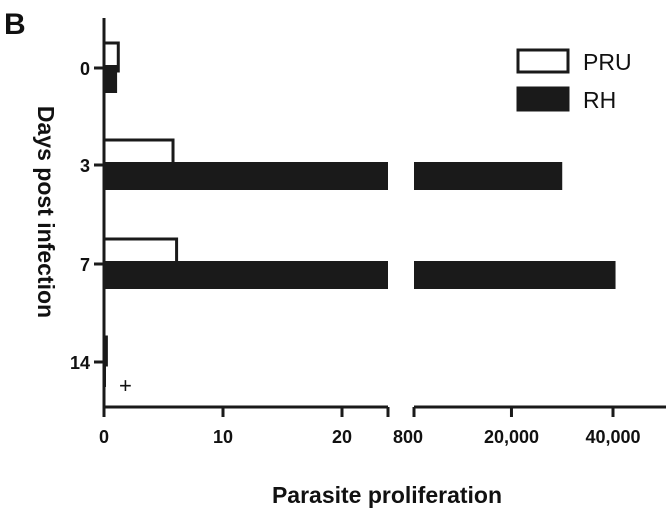 Image resolution: width=668 pixels, height=511 pixels. Describe the element at coordinates (515, 275) in the screenshot. I see `bar-rh-day-7-right` at that location.